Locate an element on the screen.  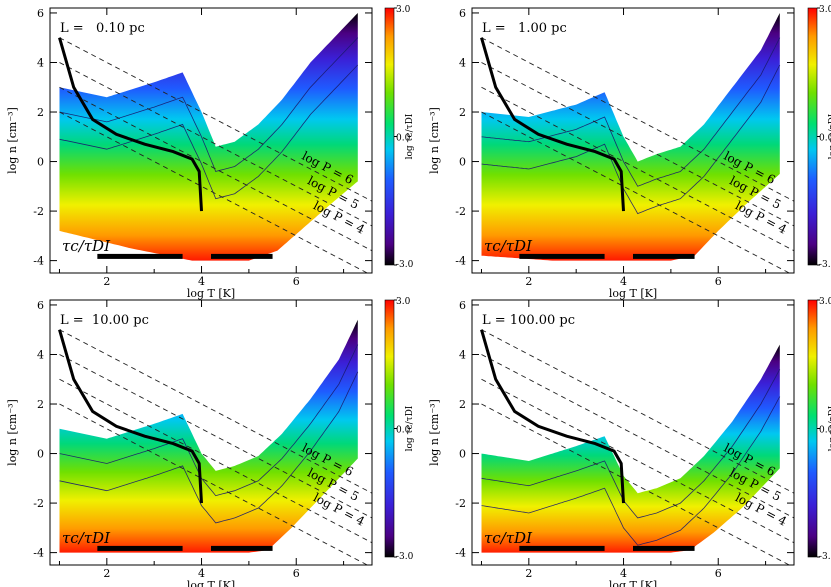
colour-region is located at coordinates (208, 436).